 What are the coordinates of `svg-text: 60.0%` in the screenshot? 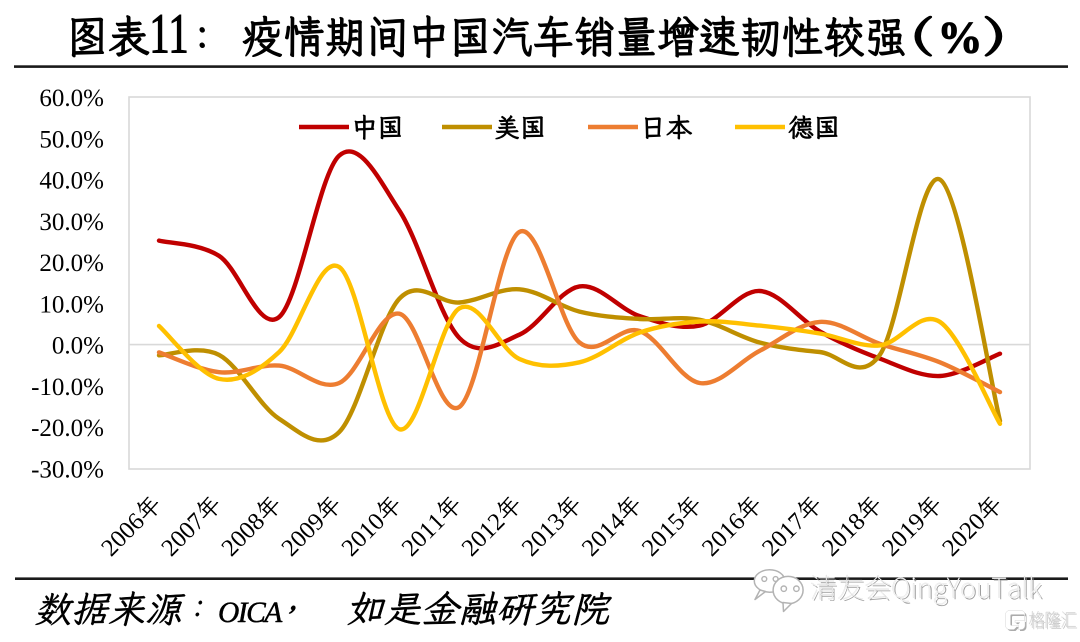 It's located at (71, 98).